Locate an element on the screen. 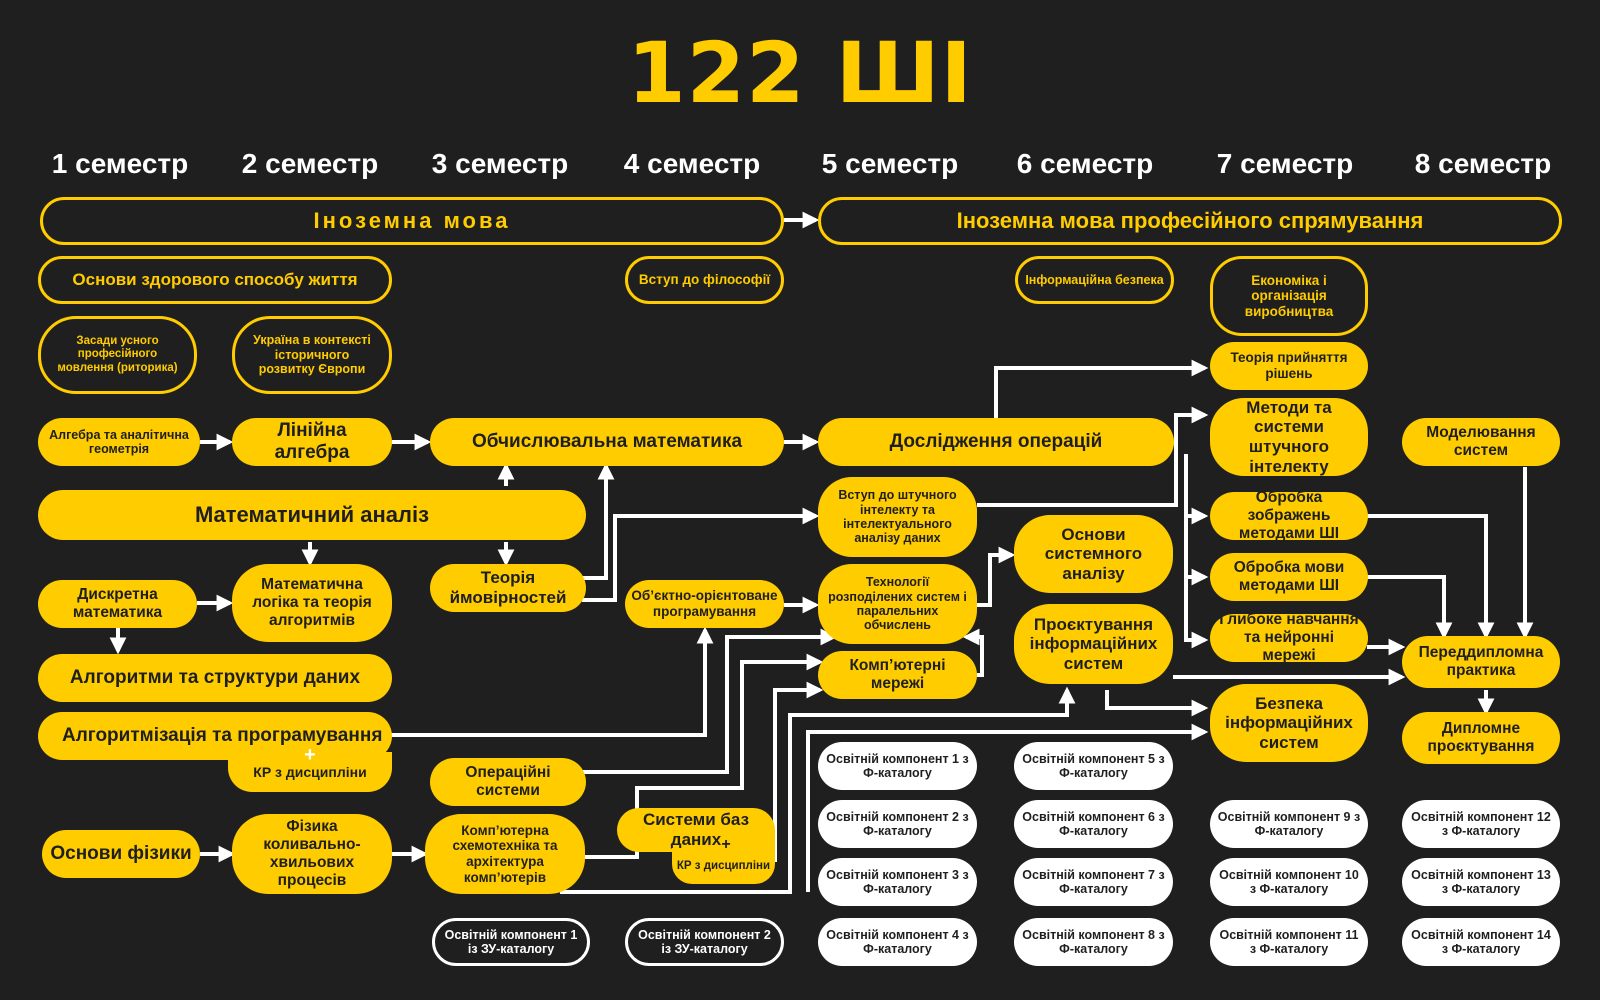 The width and height of the screenshot is (1600, 1000). node-computational-math: Обчислювальна математика is located at coordinates (607, 442).